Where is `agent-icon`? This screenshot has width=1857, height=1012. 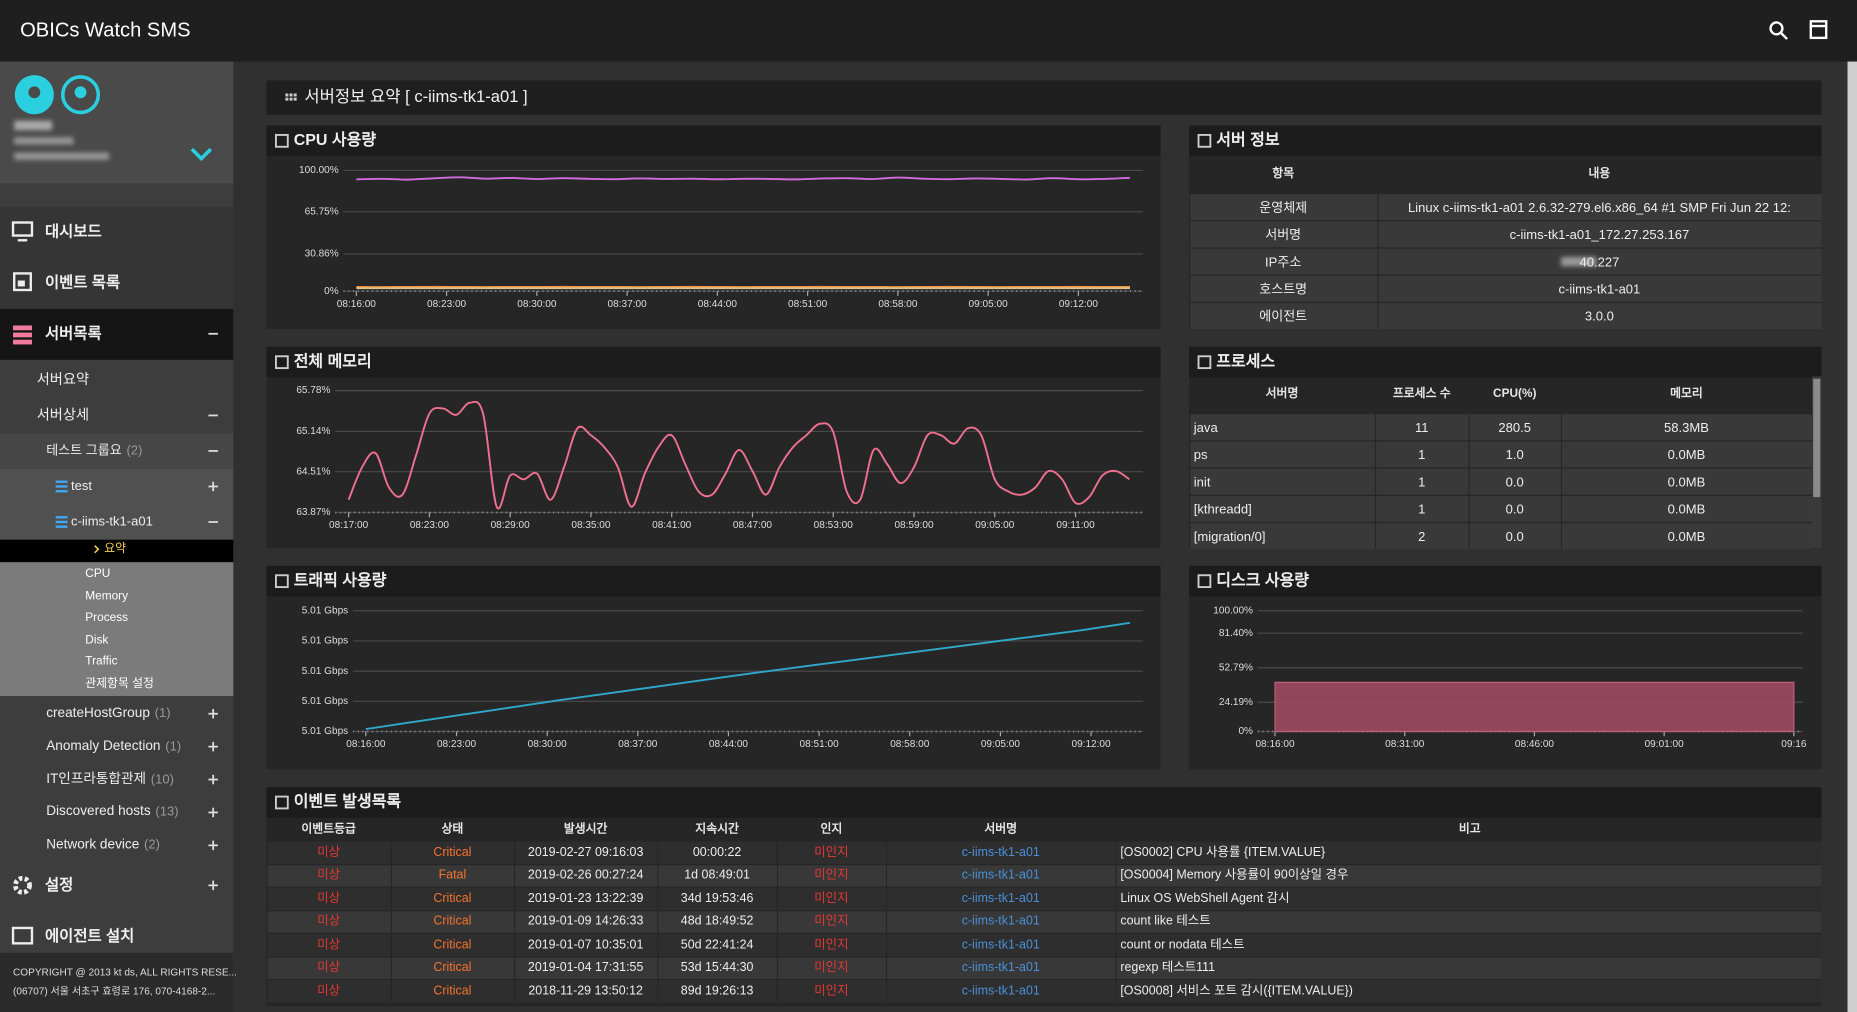 agent-icon is located at coordinates (22, 935).